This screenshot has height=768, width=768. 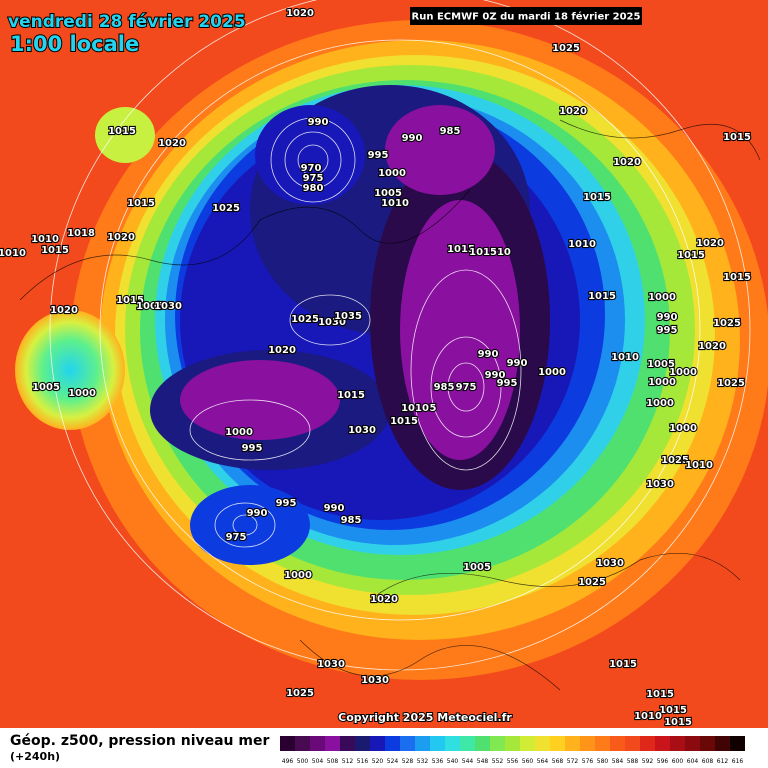 What do you see at coordinates (303, 761) in the screenshot?
I see `colorbar-label: 500` at bounding box center [303, 761].